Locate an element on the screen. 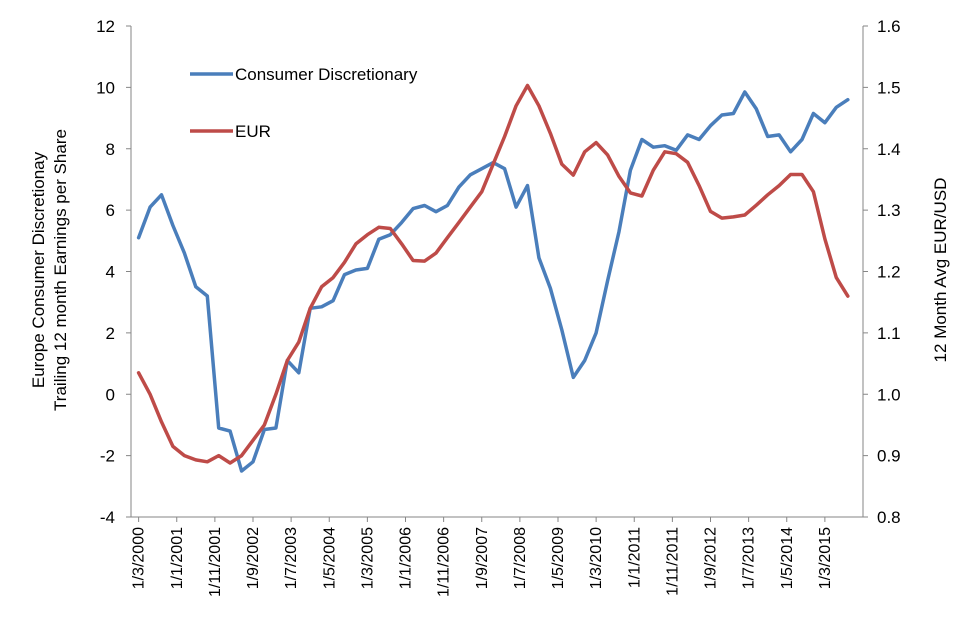 Image resolution: width=969 pixels, height=641 pixels. x-tick-label: 1/5/2009 is located at coordinates (558, 558).